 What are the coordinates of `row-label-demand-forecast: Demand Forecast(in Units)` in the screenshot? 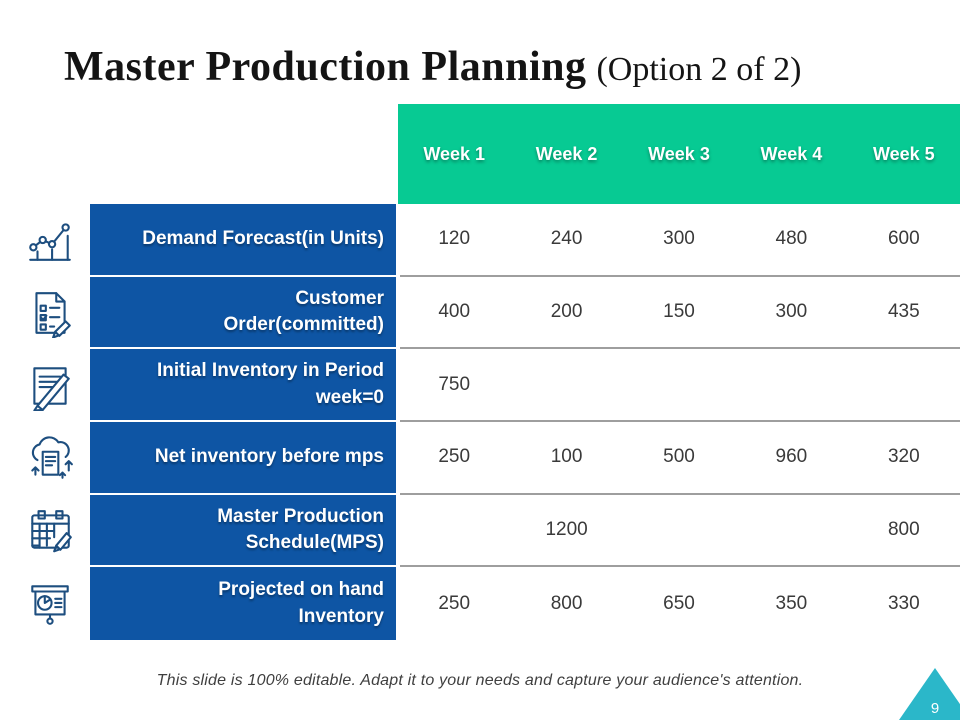 It's located at (244, 240).